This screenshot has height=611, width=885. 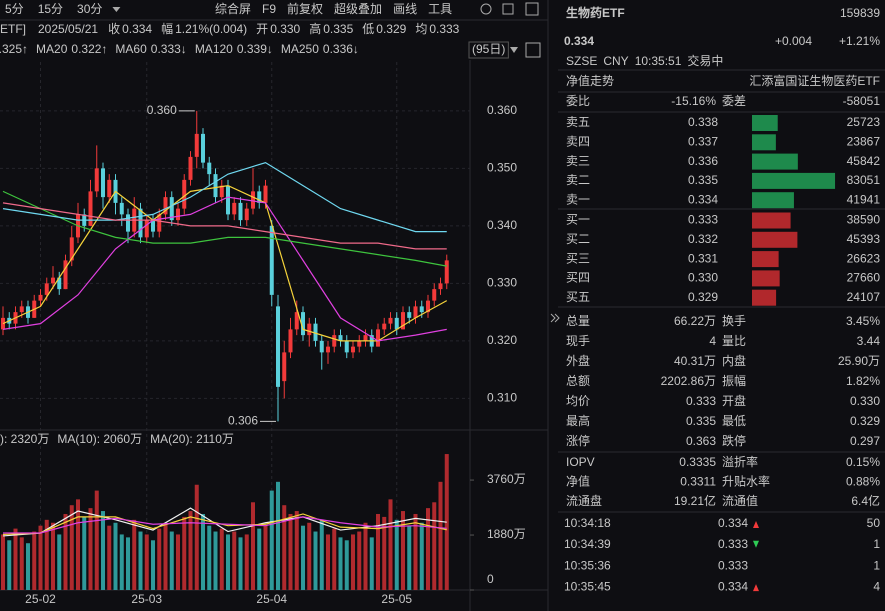 What do you see at coordinates (514, 50) in the screenshot?
I see `dropdown-icon` at bounding box center [514, 50].